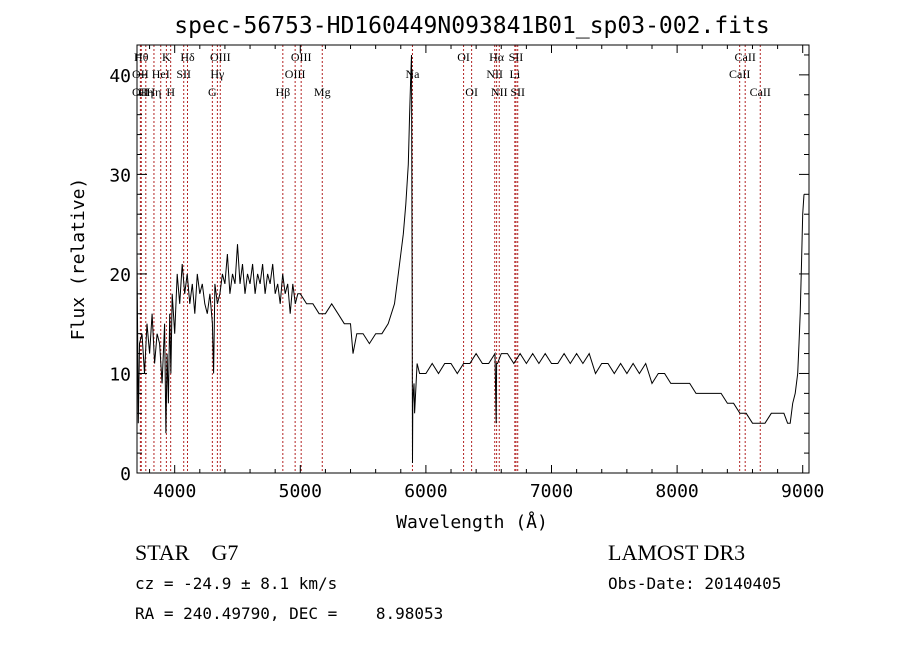 The image size is (900, 649). I want to click on line-mark-label-25: SII, so click(517, 92).